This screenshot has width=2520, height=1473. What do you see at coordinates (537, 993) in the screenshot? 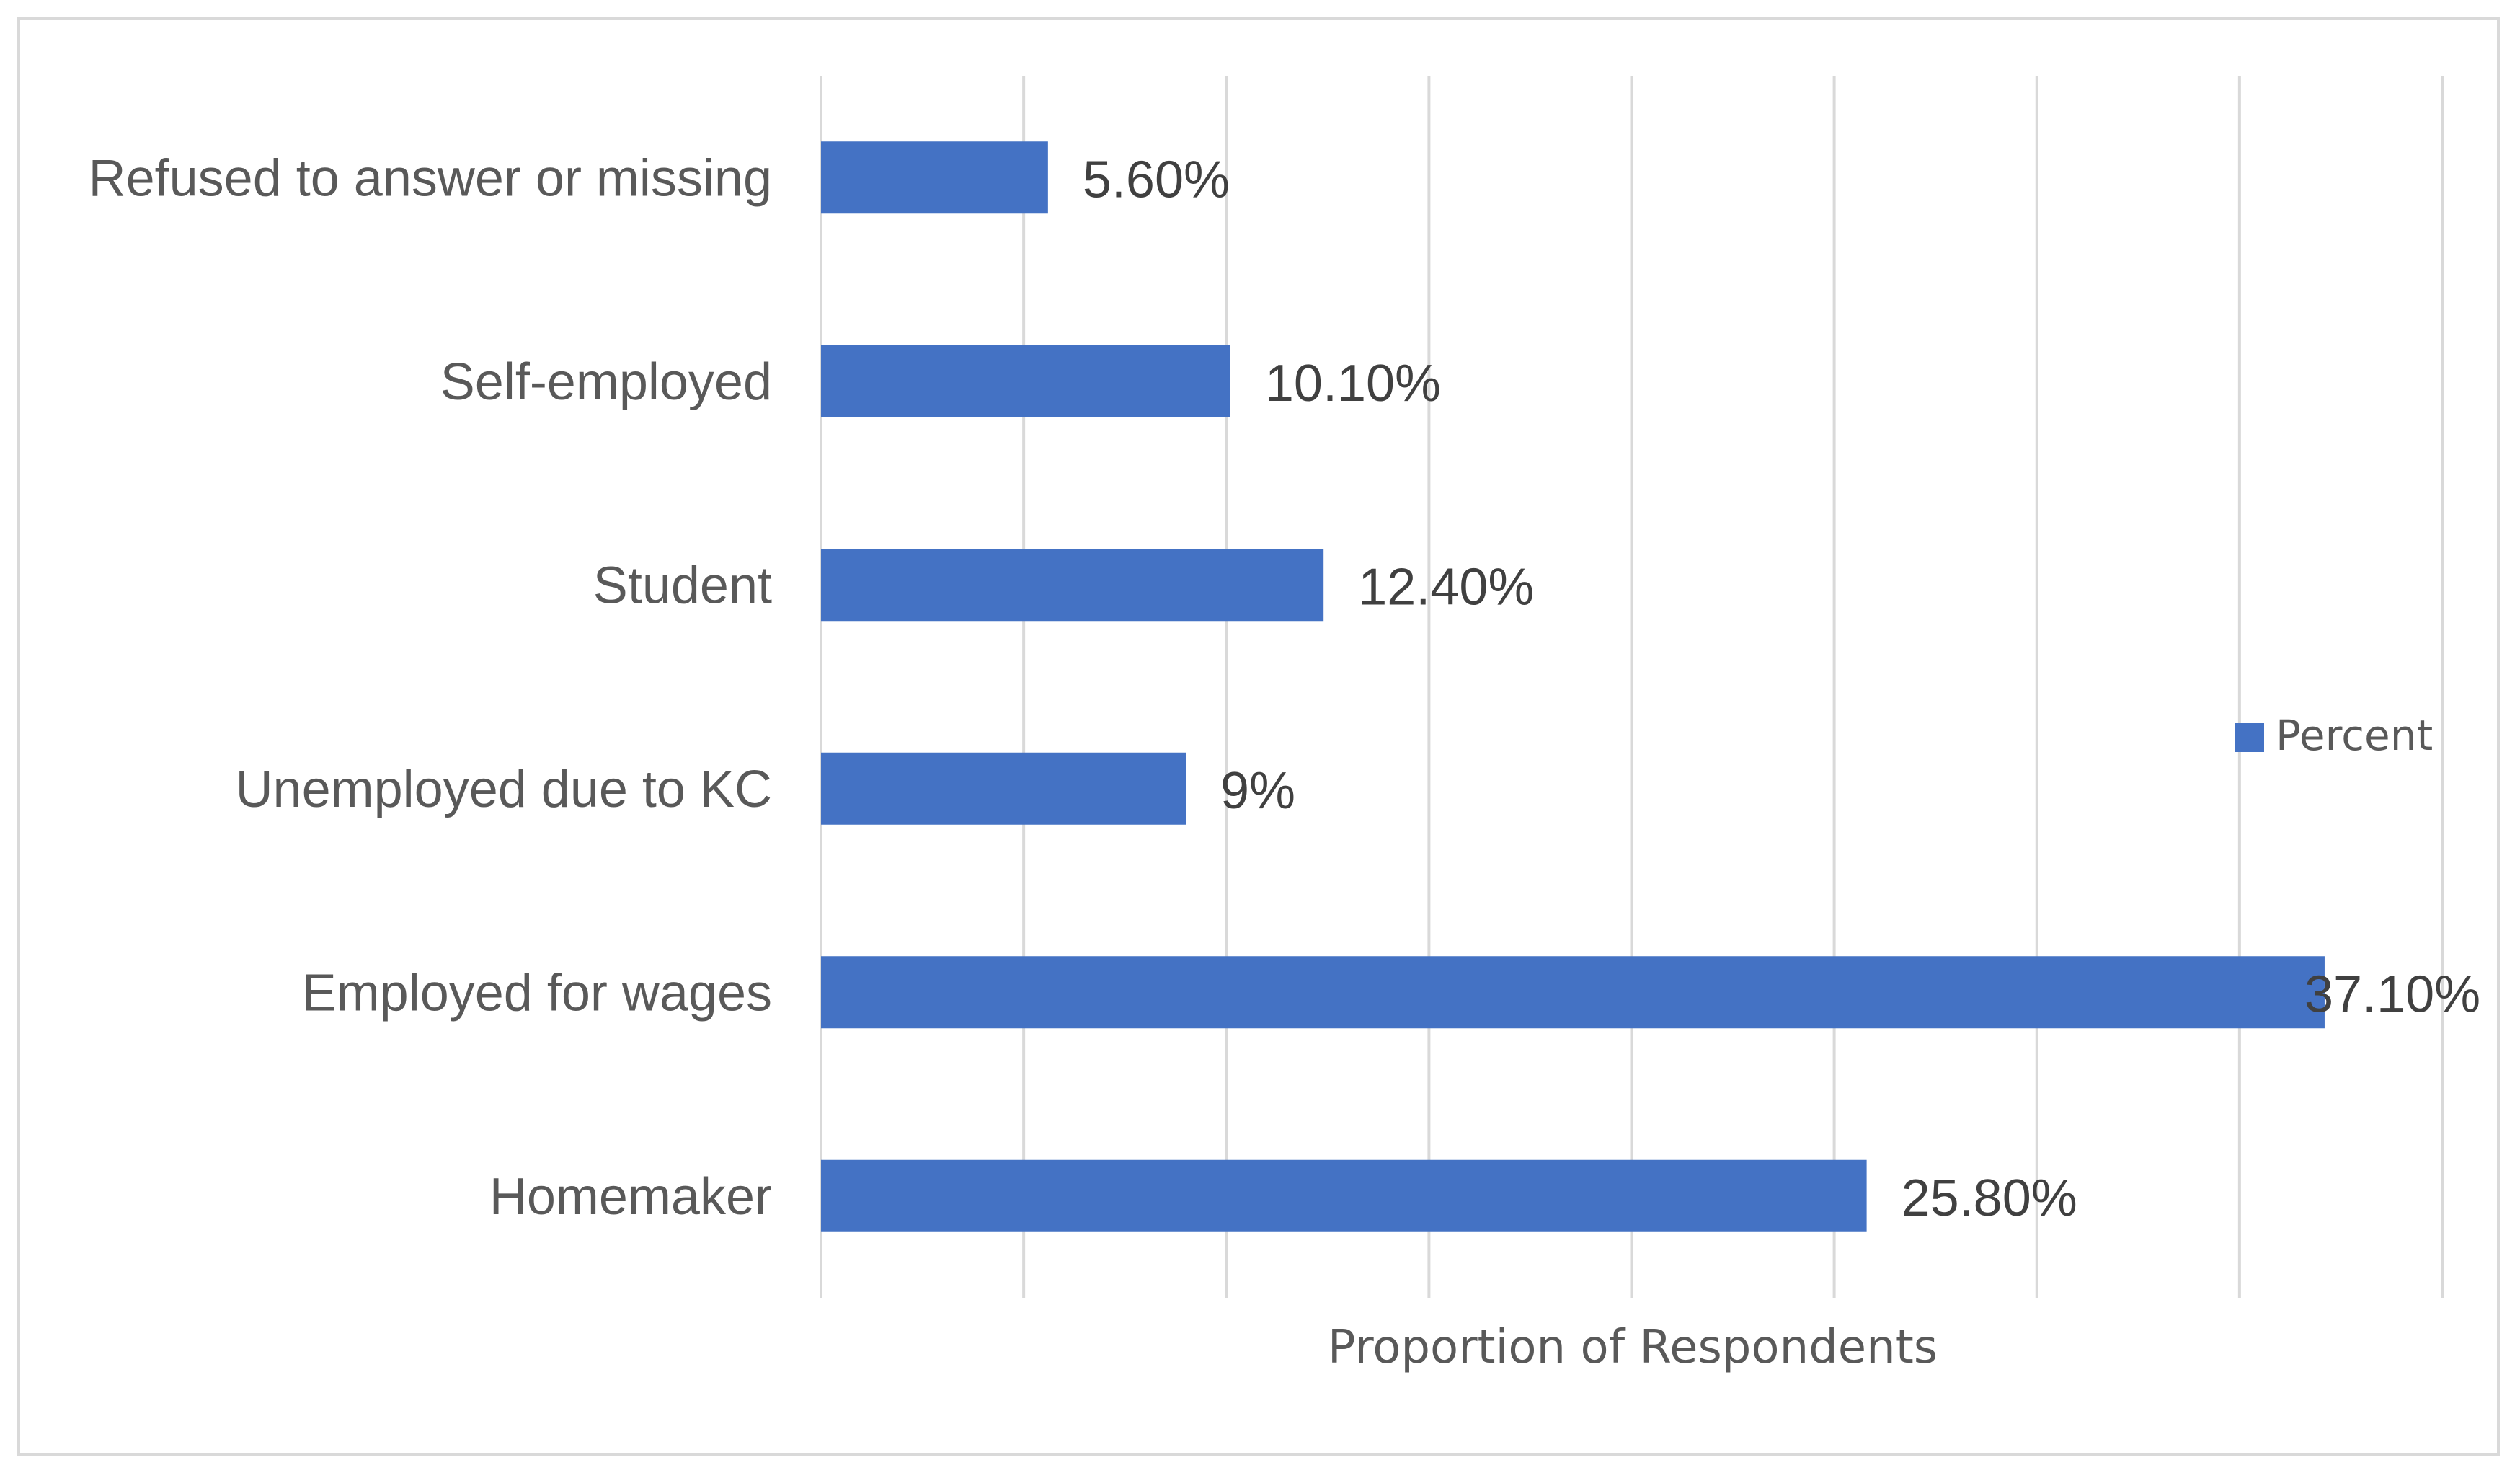
I see `category-label: Employed for wages` at bounding box center [537, 993].